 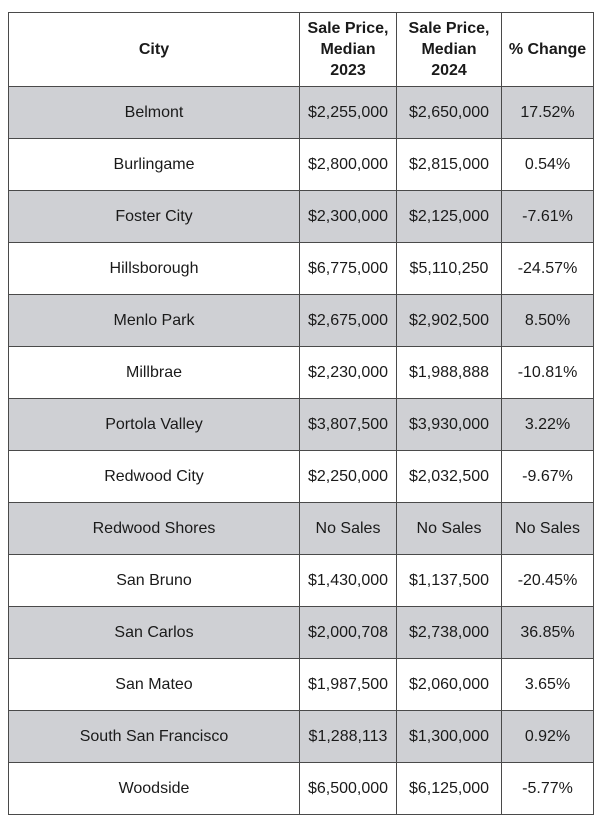 I want to click on table-row: Woodside $6,500,000 $6,125,000 -5.77%, so click(x=301, y=788).